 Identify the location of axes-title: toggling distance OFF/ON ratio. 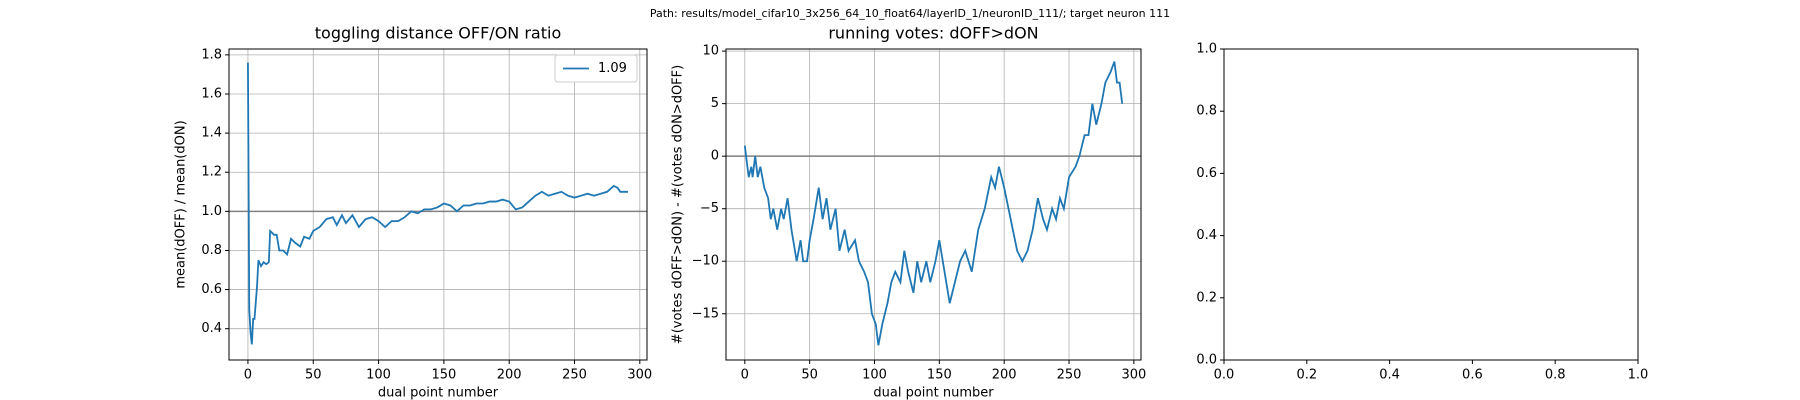
(438, 33).